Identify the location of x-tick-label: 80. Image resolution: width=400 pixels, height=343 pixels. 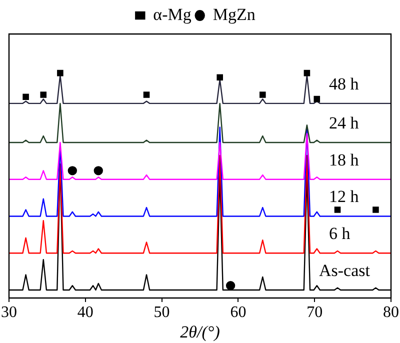
(391, 312).